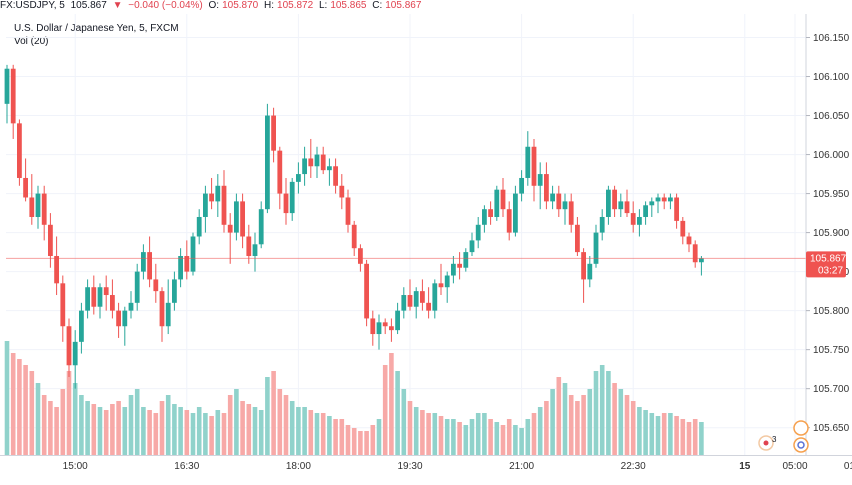 The height and width of the screenshot is (485, 852). I want to click on low-value: 105.865, so click(348, 5).